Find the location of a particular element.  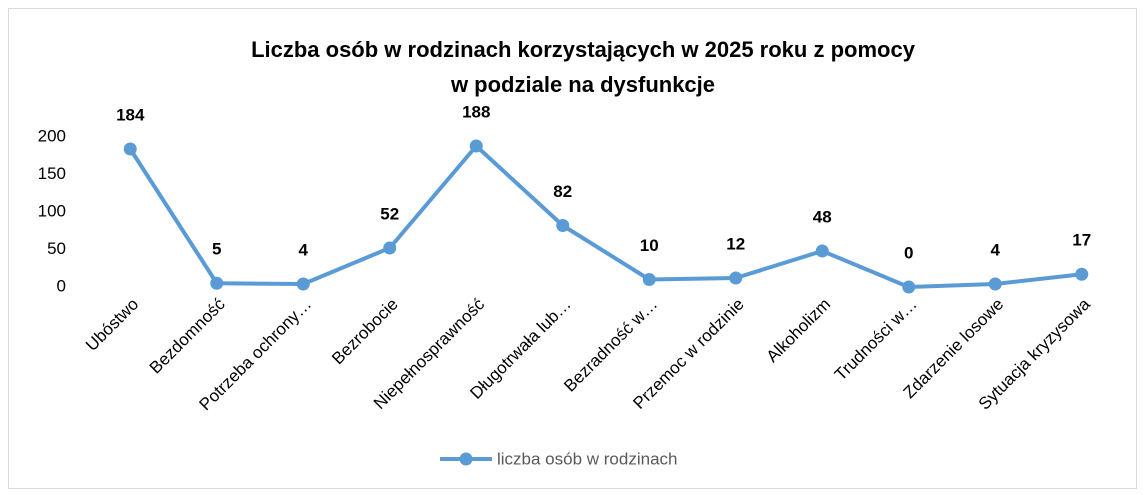

data-label: 52 is located at coordinates (389, 213).